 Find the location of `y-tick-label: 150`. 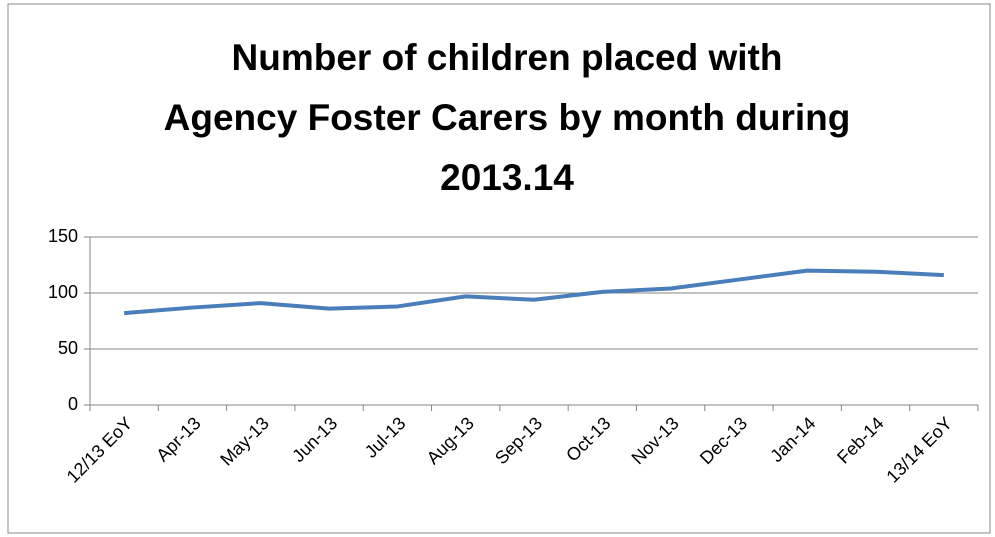

y-tick-label: 150 is located at coordinates (63, 236).